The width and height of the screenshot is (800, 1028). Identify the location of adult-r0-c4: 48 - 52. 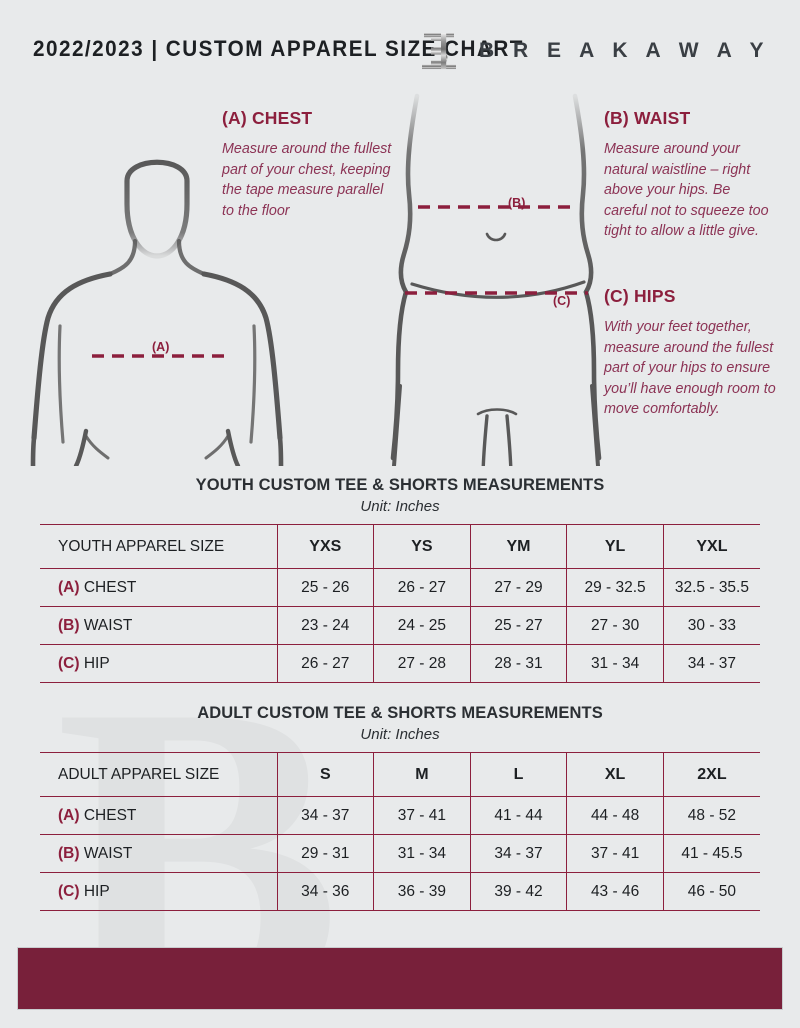
(711, 815).